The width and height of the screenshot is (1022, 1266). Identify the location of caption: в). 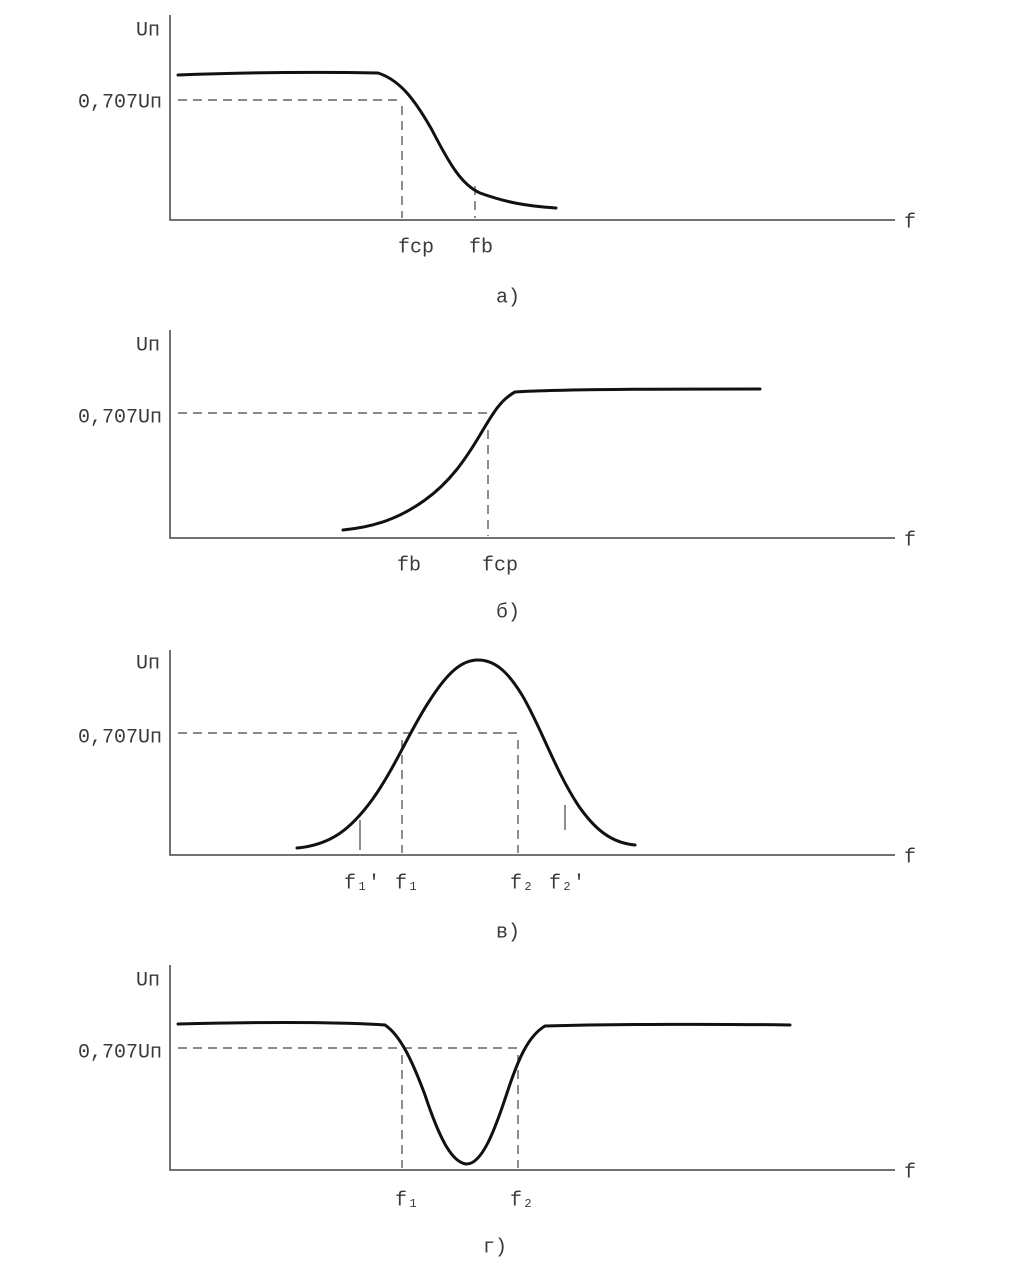
(508, 932).